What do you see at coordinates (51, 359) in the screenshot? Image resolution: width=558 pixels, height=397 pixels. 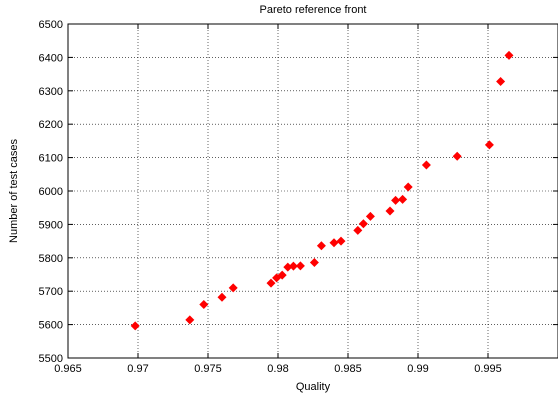 I see `y-tick-label: 5500` at bounding box center [51, 359].